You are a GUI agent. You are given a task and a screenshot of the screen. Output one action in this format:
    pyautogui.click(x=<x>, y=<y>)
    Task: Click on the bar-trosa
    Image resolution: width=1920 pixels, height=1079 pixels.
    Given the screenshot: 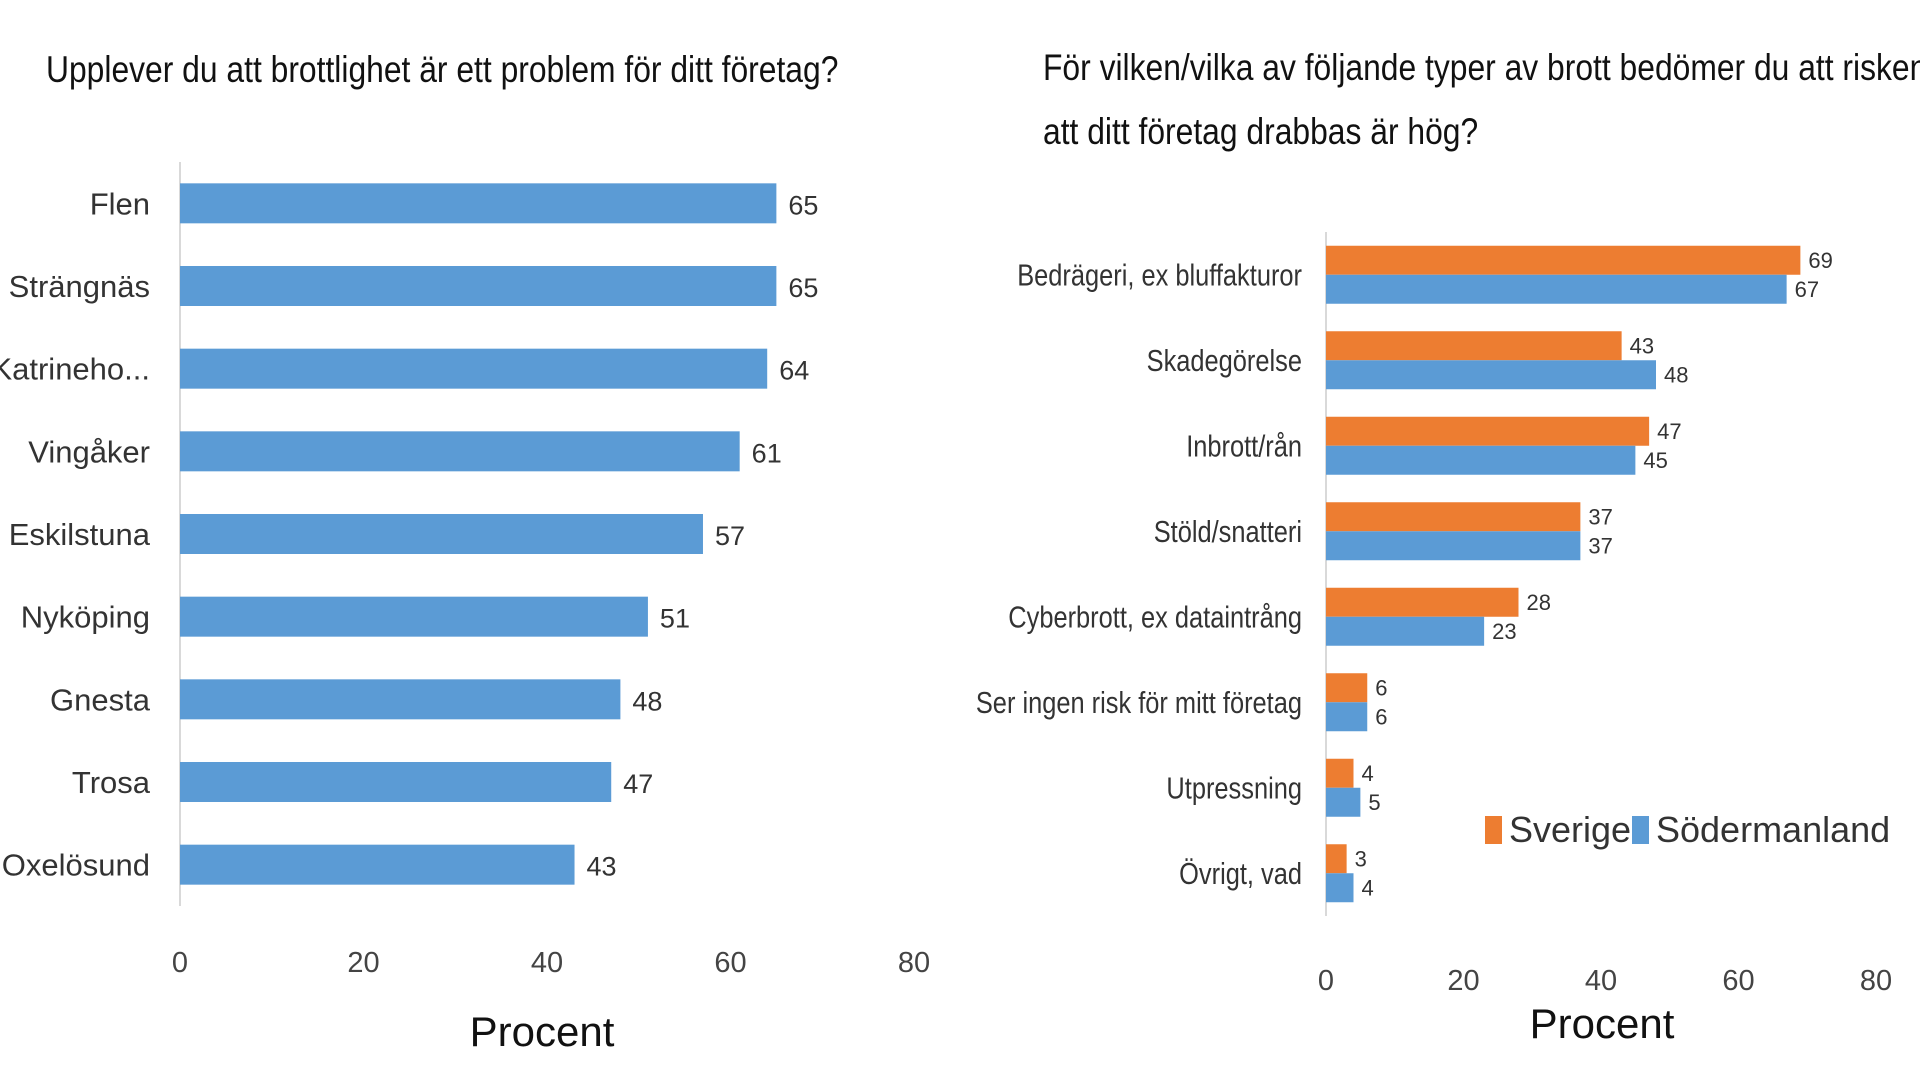 What is the action you would take?
    pyautogui.click(x=396, y=782)
    